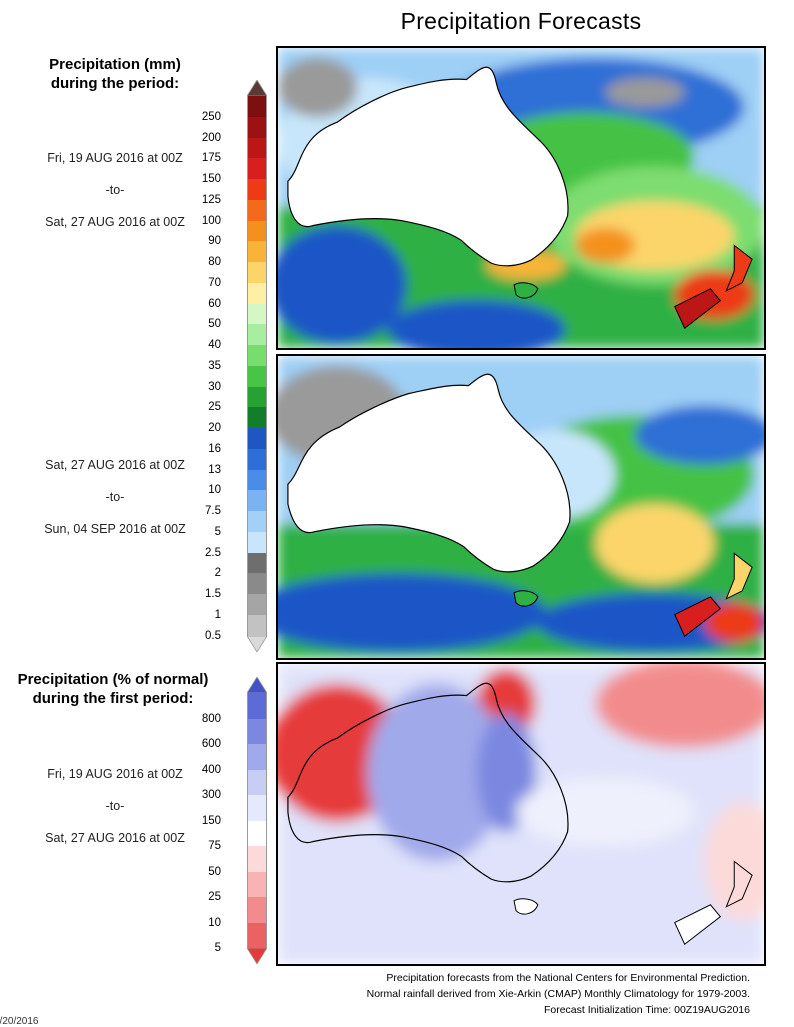  What do you see at coordinates (115, 774) in the screenshot?
I see `period-3-start: Fri, 19 AUG 2016 at 00Z` at bounding box center [115, 774].